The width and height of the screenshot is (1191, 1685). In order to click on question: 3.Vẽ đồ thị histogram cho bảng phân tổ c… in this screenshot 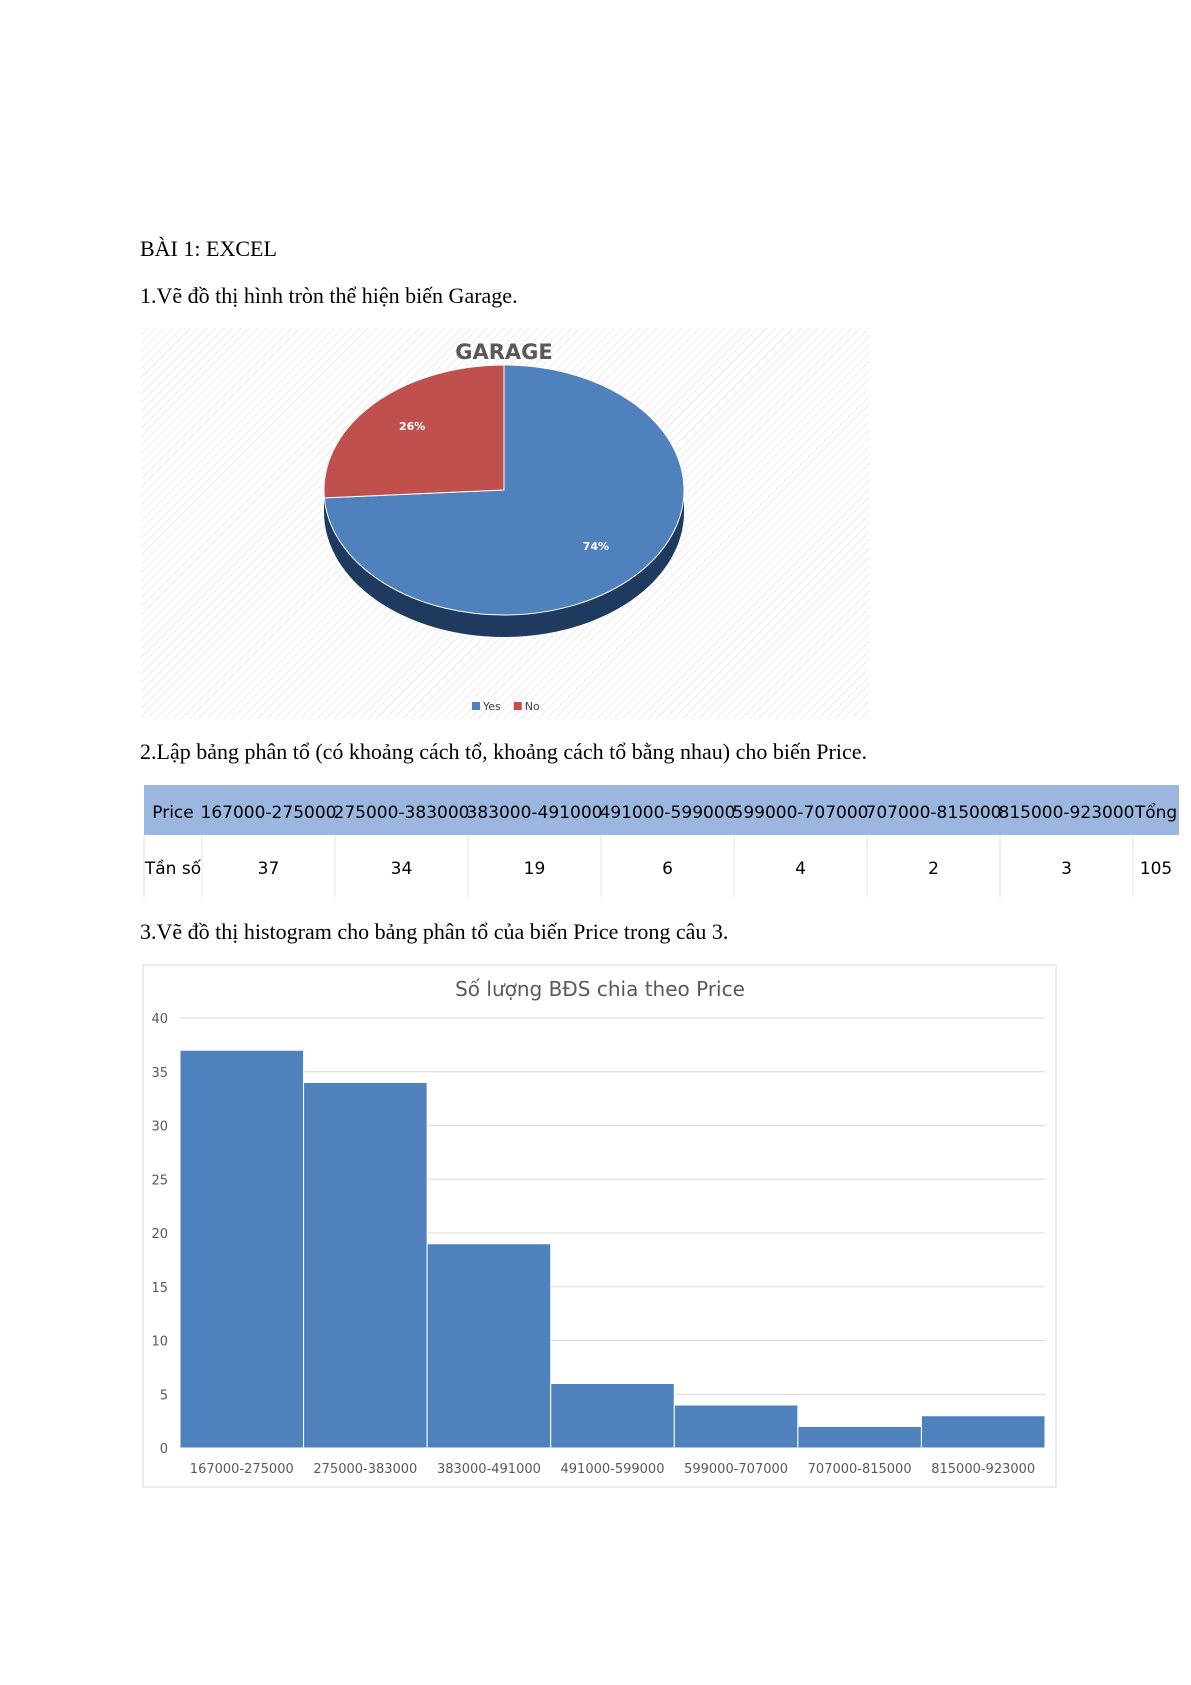, I will do `click(434, 931)`.